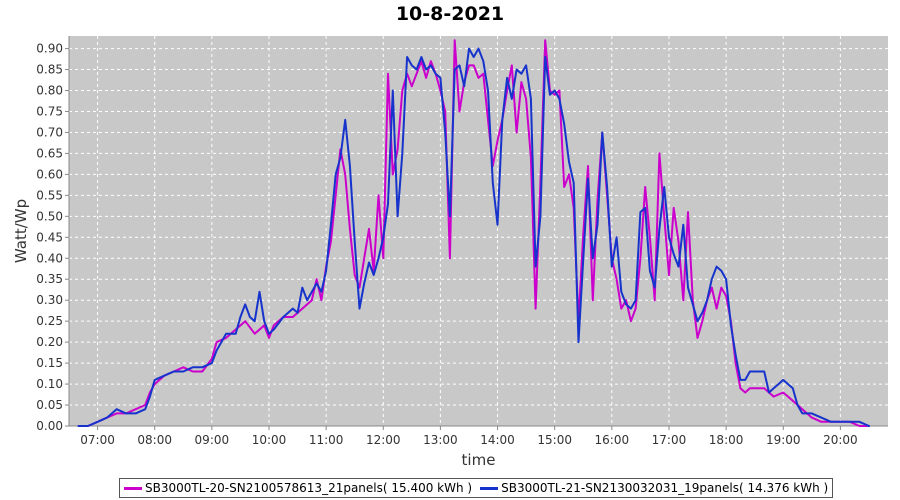 Image resolution: width=900 pixels, height=500 pixels. I want to click on y-axis-label: Watt/Wp, so click(21, 231).